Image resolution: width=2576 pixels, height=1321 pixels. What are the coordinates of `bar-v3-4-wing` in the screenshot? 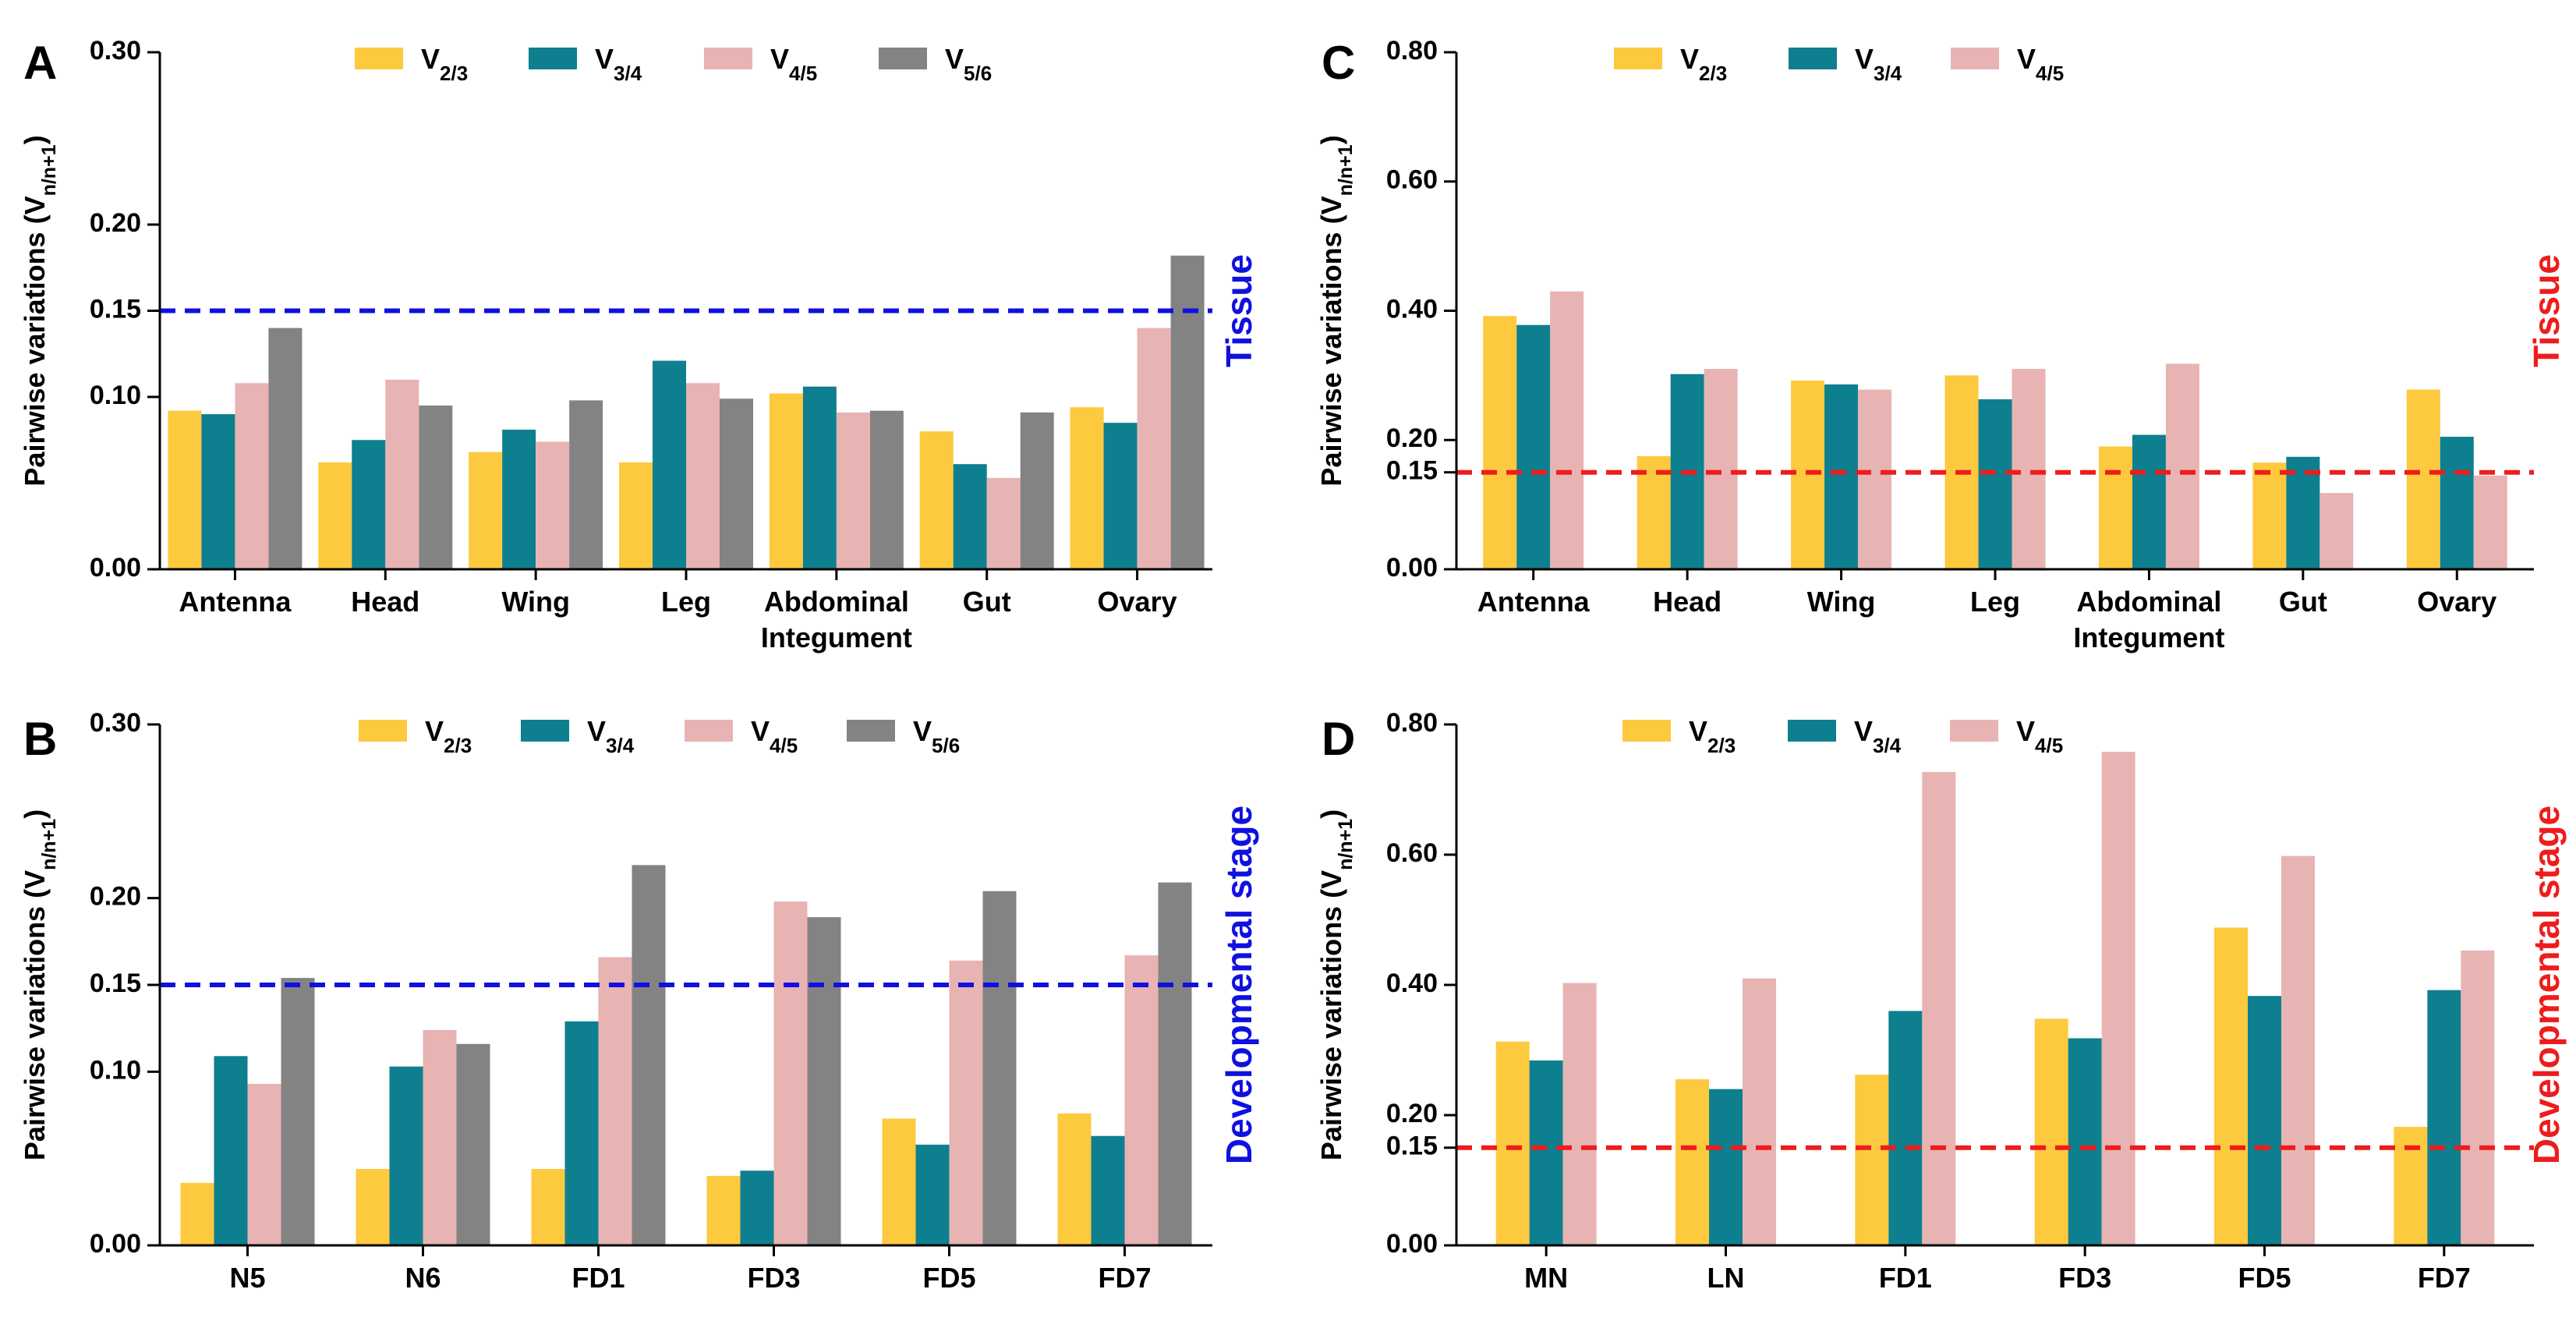 It's located at (519, 499).